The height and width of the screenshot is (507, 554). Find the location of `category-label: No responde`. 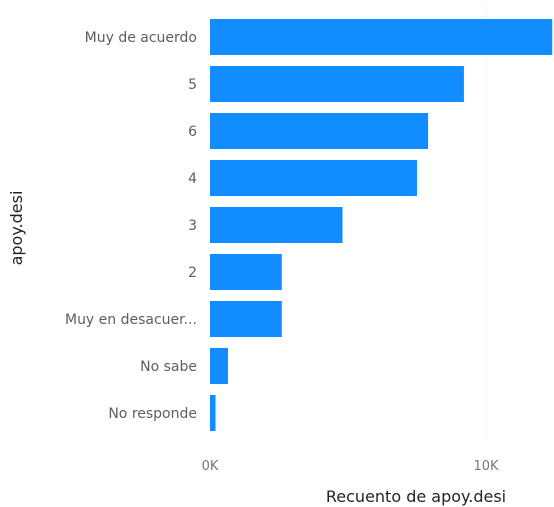

category-label: No responde is located at coordinates (152, 414).